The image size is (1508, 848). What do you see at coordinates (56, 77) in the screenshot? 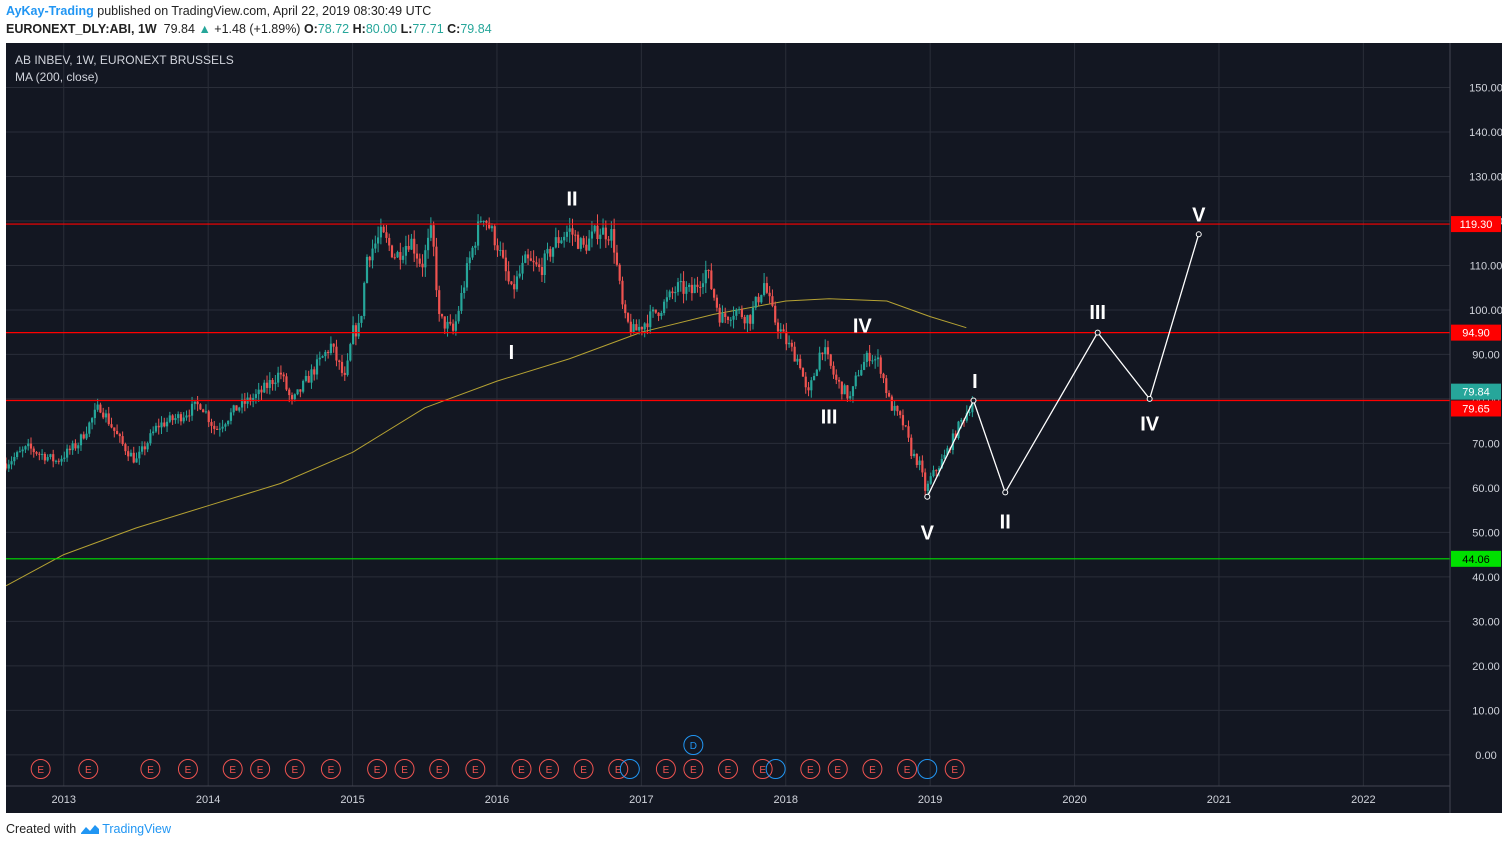
I see `indicator-legend: MA (200, close)` at bounding box center [56, 77].